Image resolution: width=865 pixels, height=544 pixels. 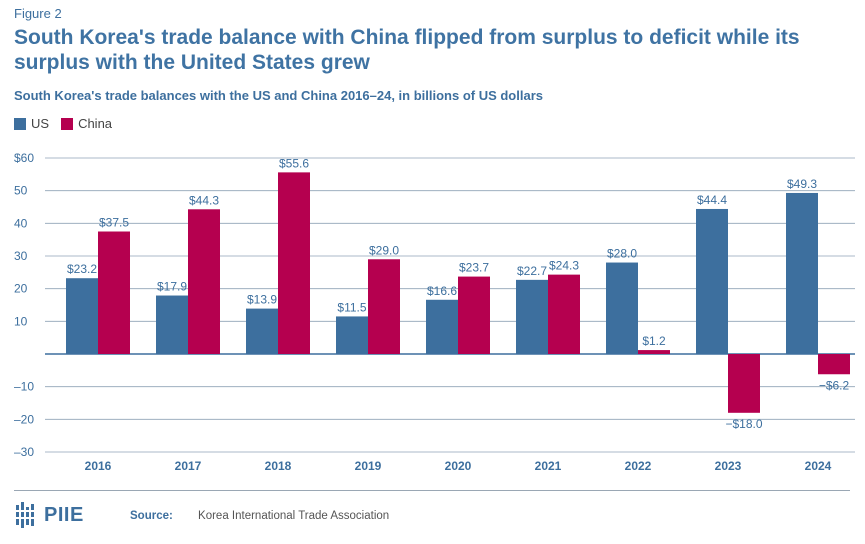 I want to click on data-label: −$18.0, so click(x=743, y=424).